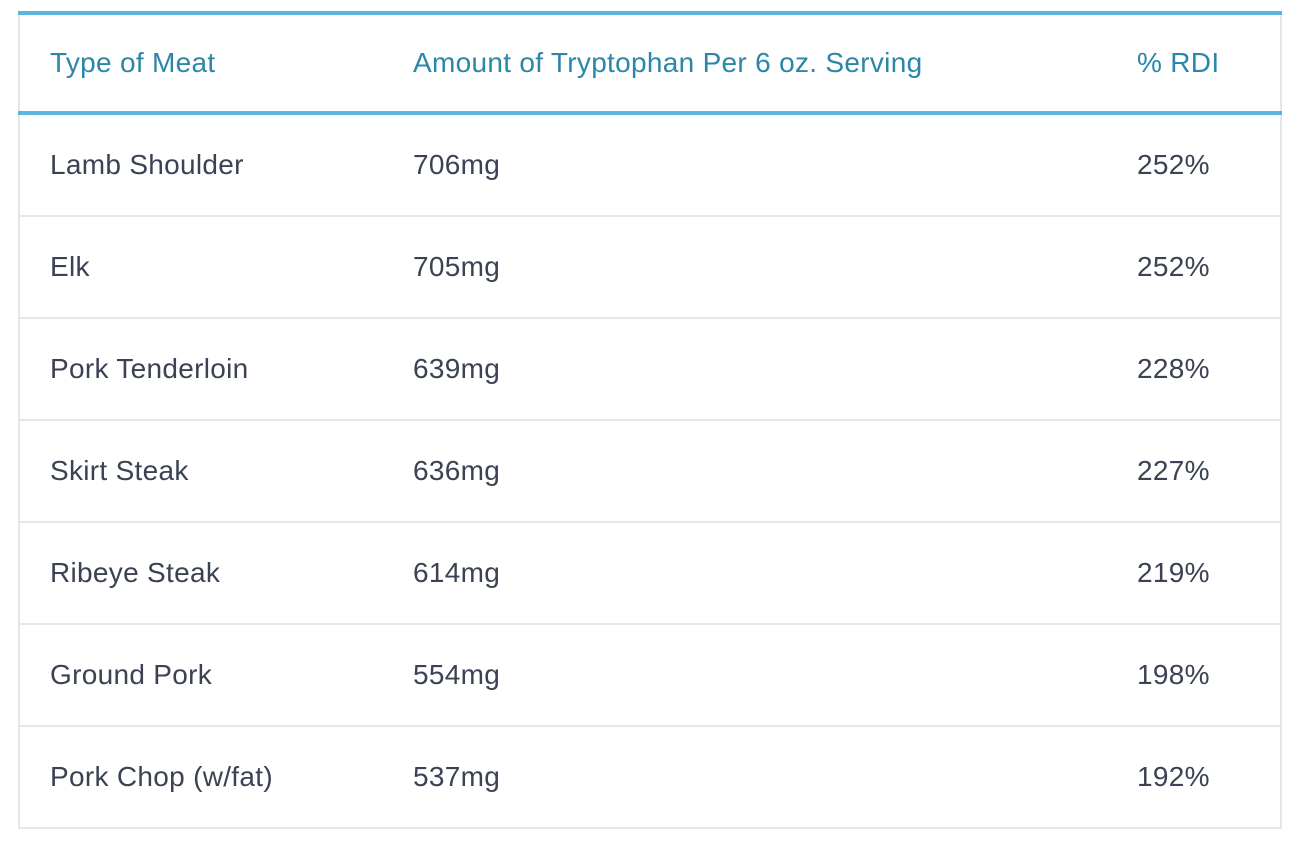 The width and height of the screenshot is (1306, 852). Describe the element at coordinates (775, 777) in the screenshot. I see `cell-amount: 537mg` at that location.